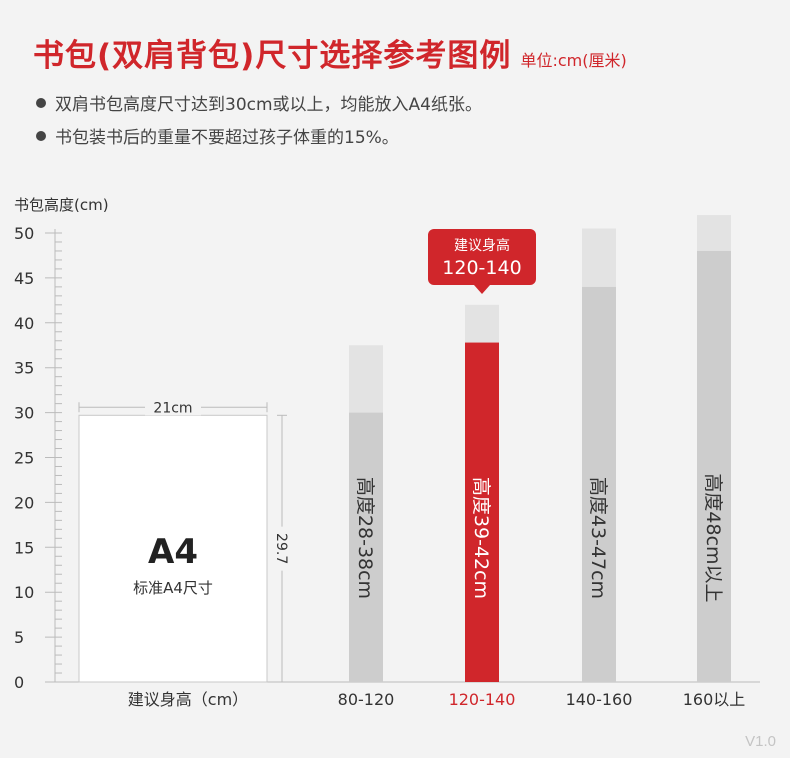  Describe the element at coordinates (24, 413) in the screenshot. I see `y-tick-label: 30` at that location.